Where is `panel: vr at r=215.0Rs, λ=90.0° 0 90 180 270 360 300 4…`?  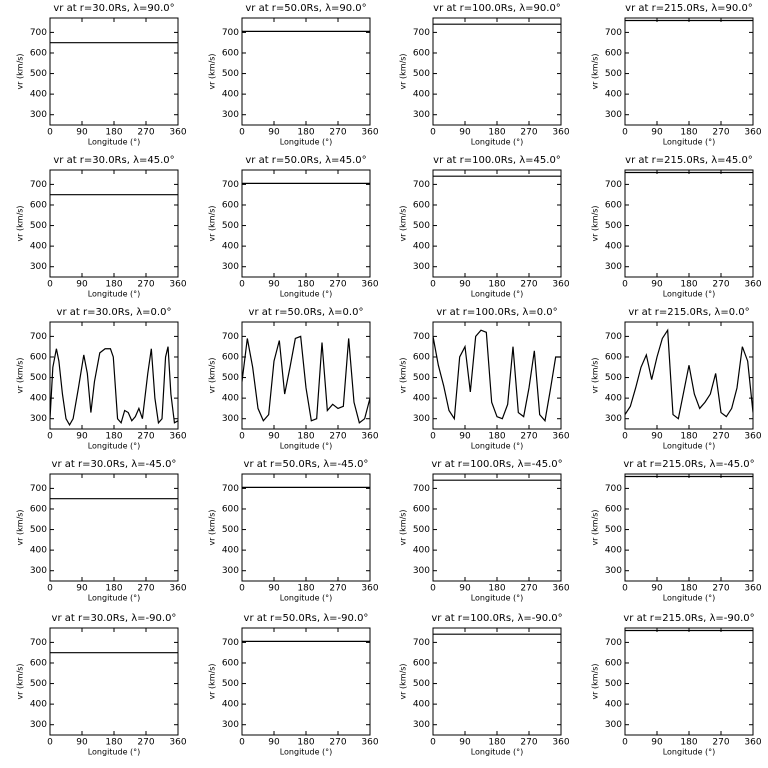
panel: vr at r=215.0Rs, λ=90.0° 0 90 180 270 360 300 4… is located at coordinates (676, 75).